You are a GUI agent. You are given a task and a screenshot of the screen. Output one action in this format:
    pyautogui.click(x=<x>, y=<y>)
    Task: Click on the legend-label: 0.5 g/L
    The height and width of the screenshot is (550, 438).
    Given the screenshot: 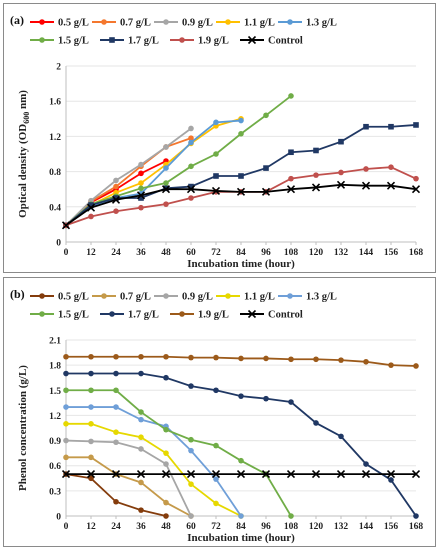 What is the action you would take?
    pyautogui.click(x=73, y=23)
    